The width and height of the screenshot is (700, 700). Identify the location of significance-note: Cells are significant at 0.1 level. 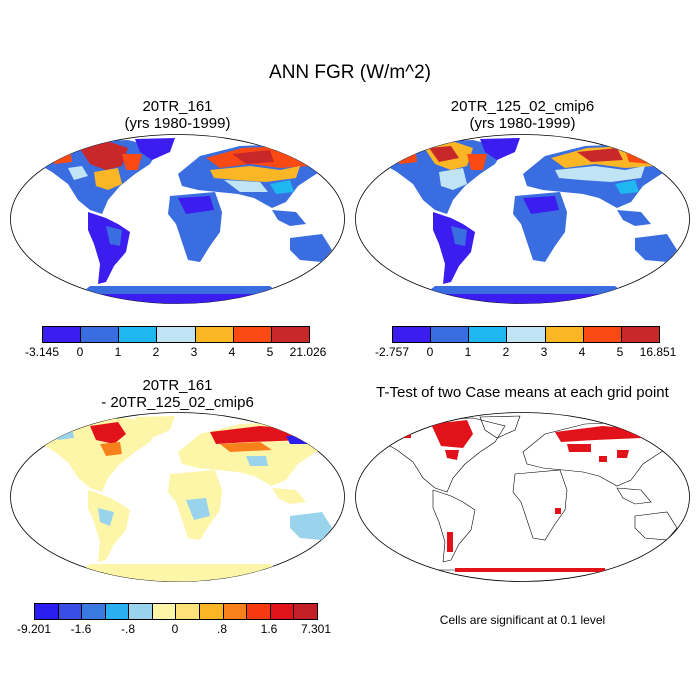
(522, 620).